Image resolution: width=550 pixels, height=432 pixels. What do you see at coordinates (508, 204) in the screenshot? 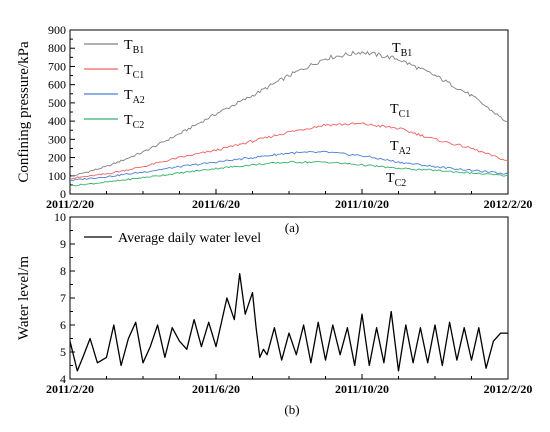
I see `panel-a-x-tick-label: 2012/2/20` at bounding box center [508, 204].